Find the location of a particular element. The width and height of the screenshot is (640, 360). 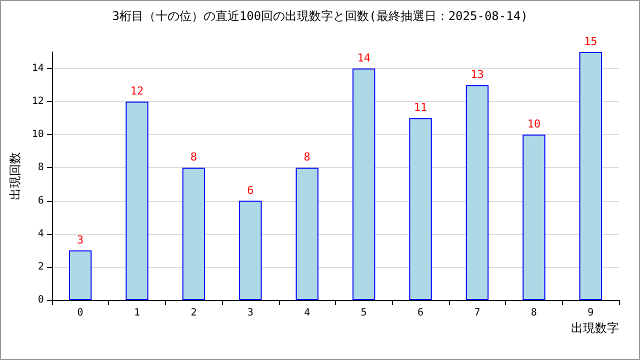

x-tick-label: 5 is located at coordinates (363, 313).